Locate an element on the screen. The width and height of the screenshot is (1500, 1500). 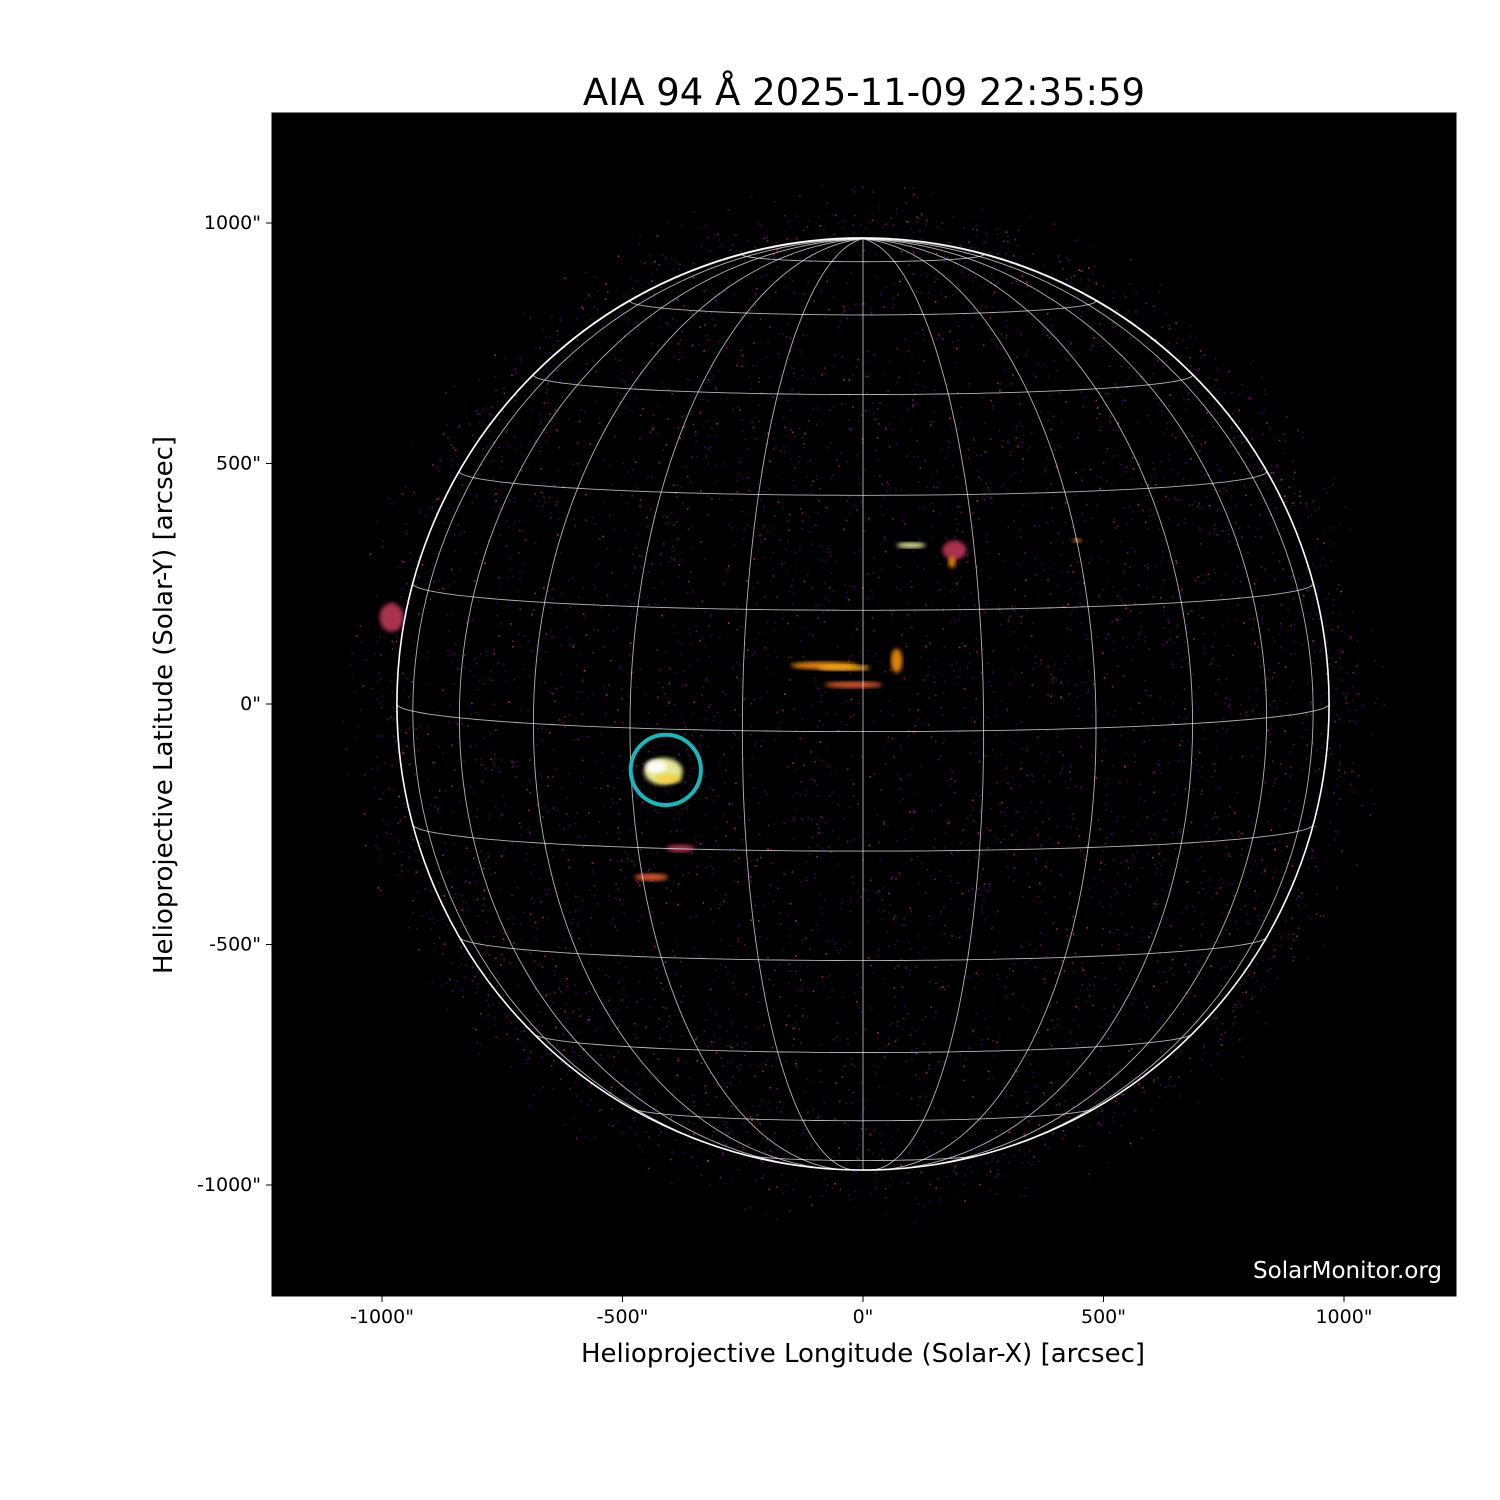
watermark: SolarMonitor.org is located at coordinates (1347, 1271).